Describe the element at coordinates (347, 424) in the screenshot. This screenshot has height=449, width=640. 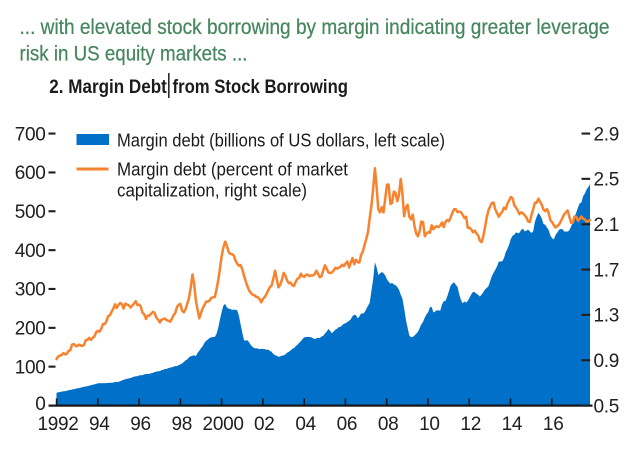
I see `svg-text: 06` at that location.